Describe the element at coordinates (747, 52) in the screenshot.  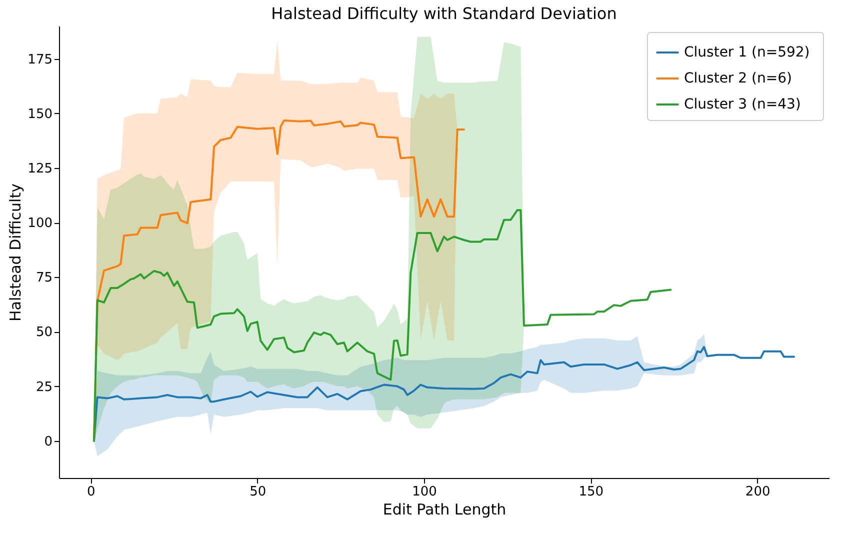
I see `legend-label: Cluster 1 (n=592)` at that location.